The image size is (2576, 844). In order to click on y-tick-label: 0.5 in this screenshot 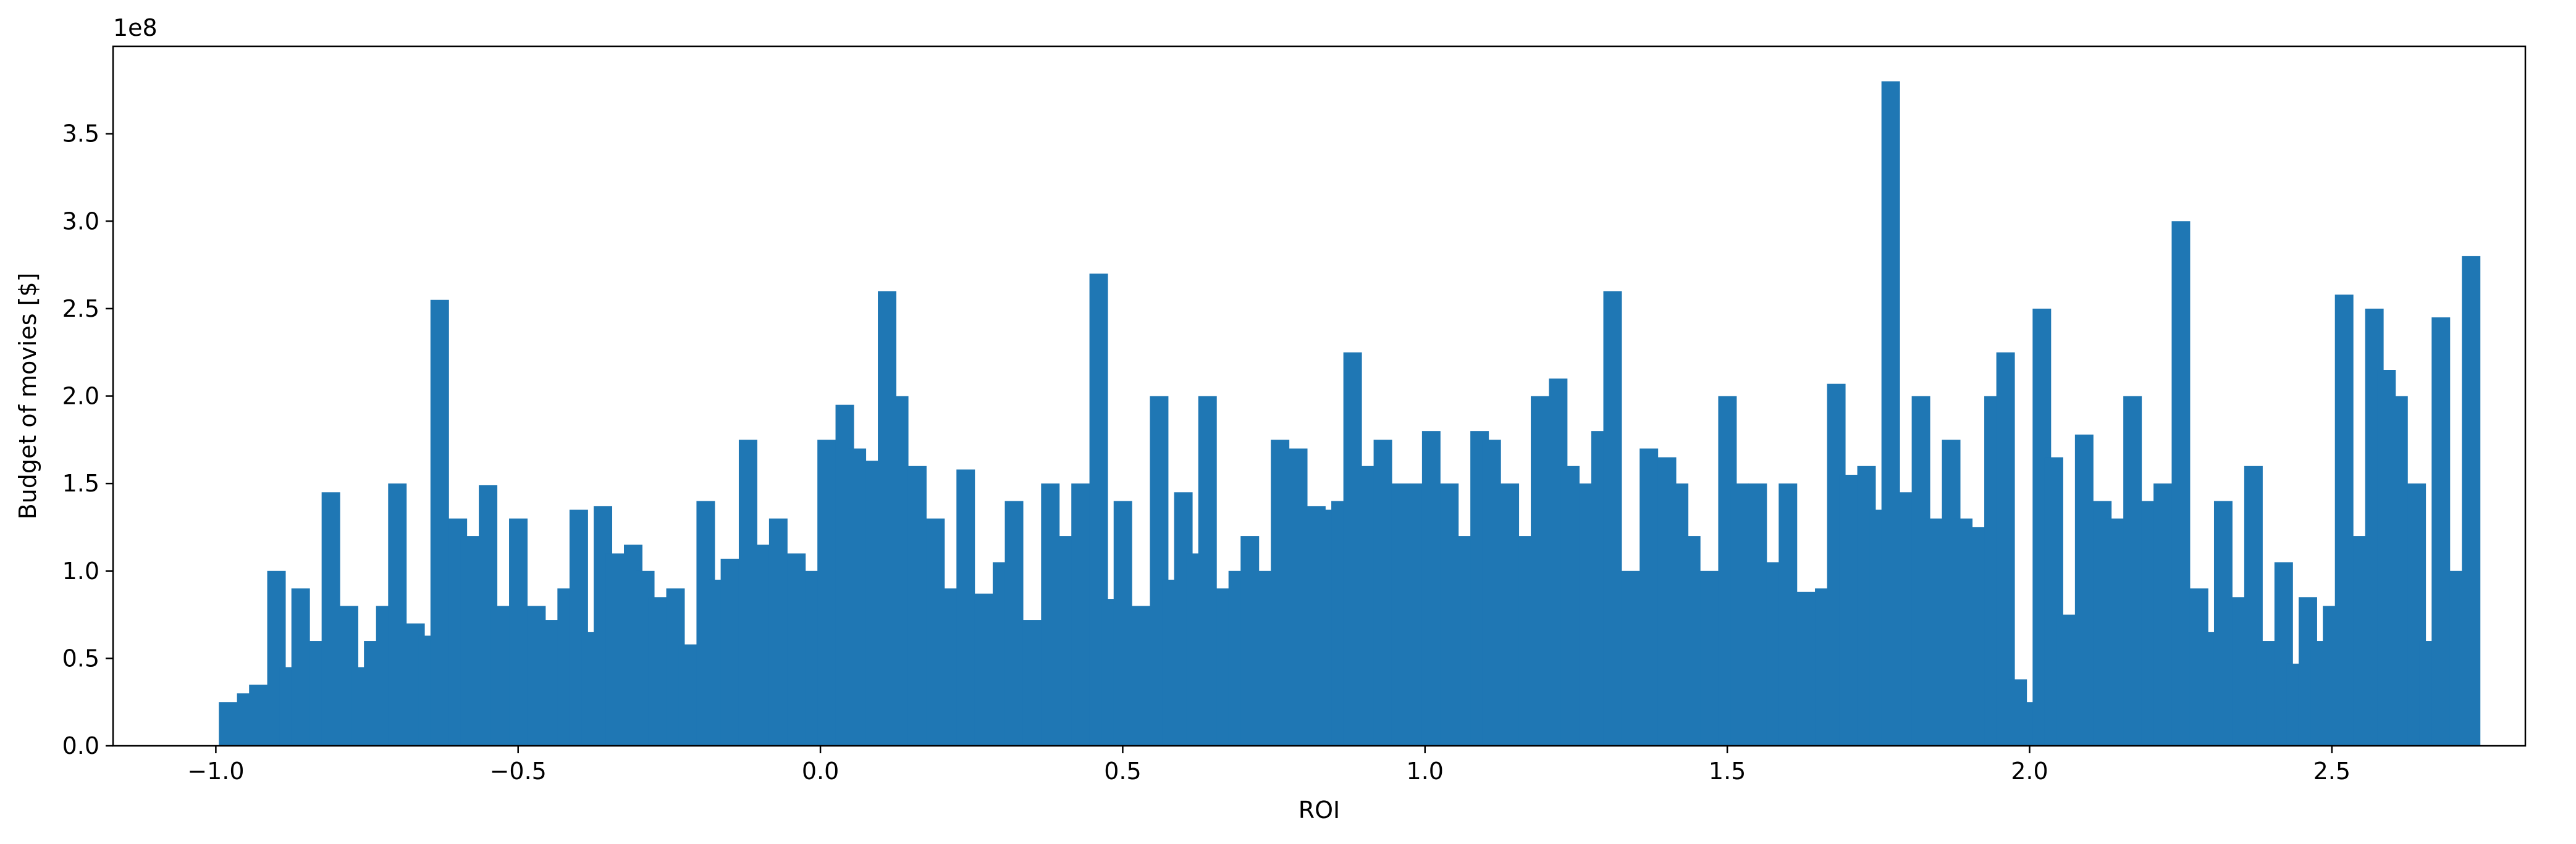, I will do `click(80, 658)`.